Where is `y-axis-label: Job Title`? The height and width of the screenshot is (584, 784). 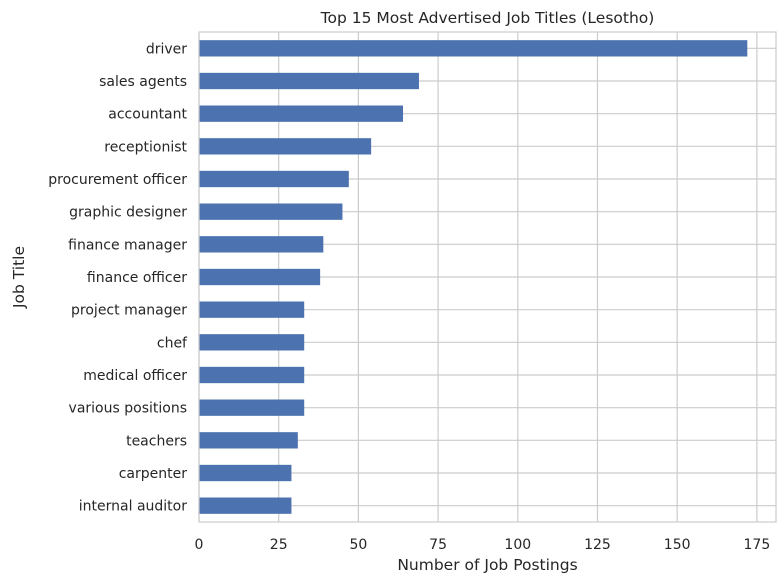 y-axis-label: Job Title is located at coordinates (19, 277).